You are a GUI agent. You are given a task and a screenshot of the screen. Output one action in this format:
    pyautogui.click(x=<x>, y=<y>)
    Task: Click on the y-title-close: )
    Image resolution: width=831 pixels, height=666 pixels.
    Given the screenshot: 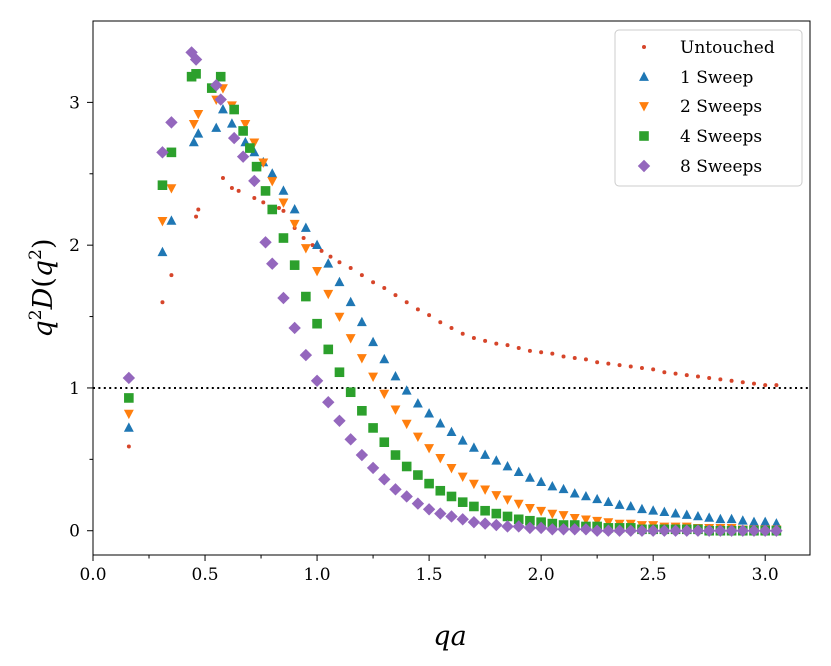 What is the action you would take?
    pyautogui.click(x=43, y=244)
    